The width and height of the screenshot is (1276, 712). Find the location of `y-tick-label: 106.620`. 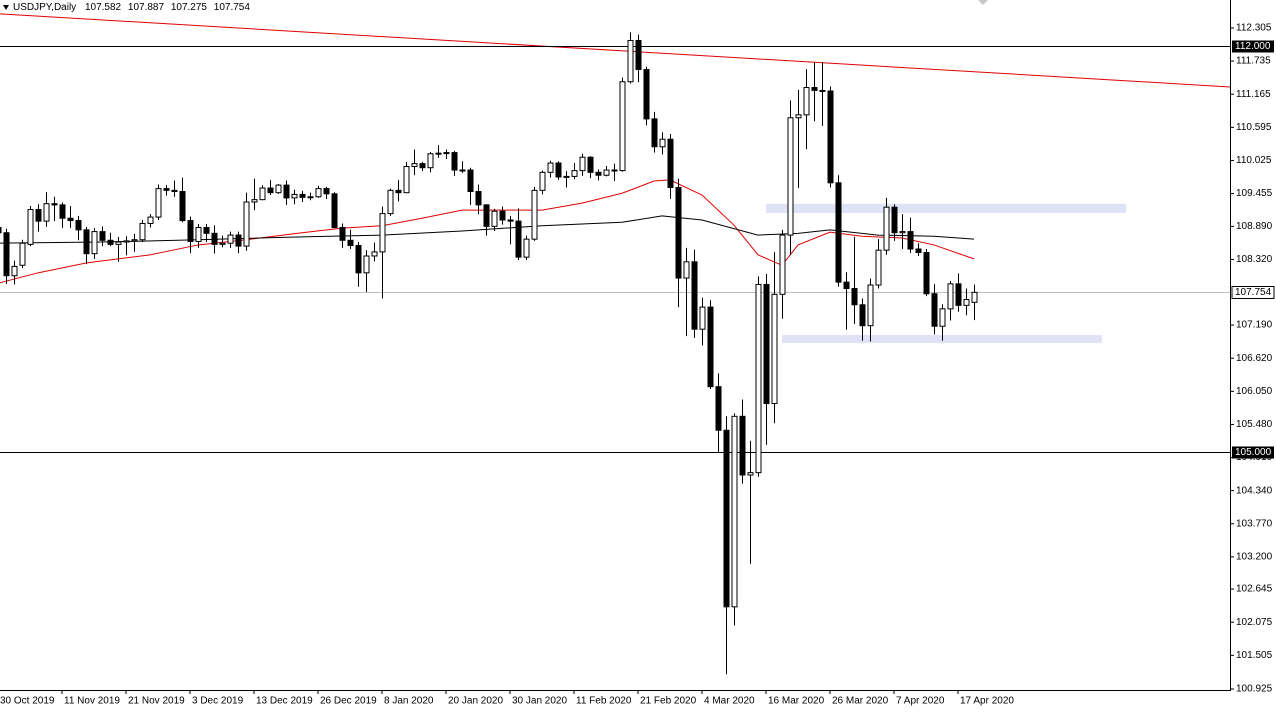

y-tick-label: 106.620 is located at coordinates (1254, 358).